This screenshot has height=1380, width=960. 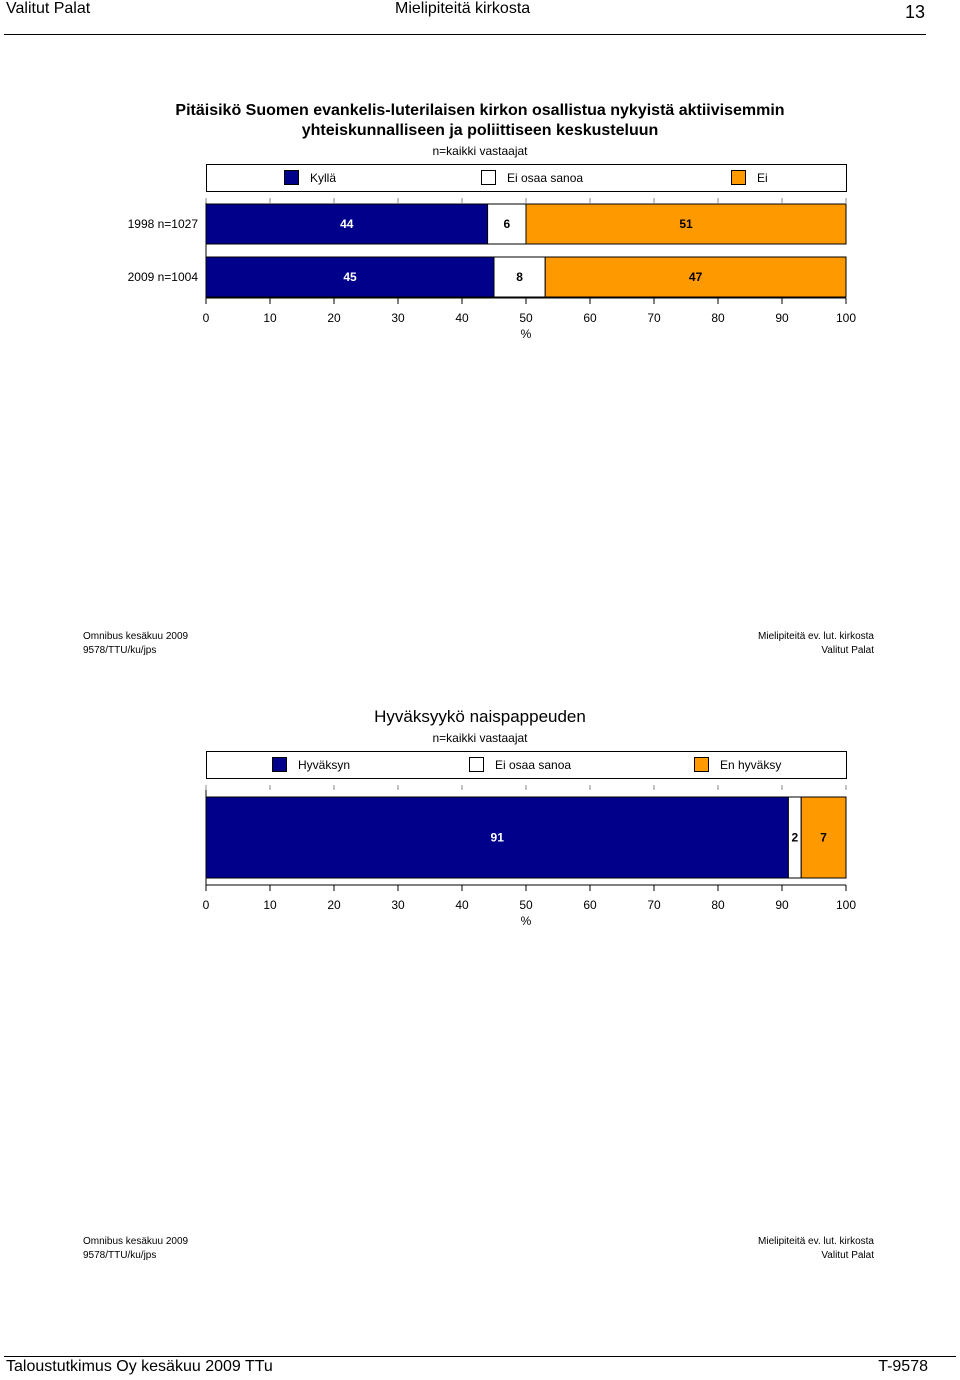 What do you see at coordinates (480, 151) in the screenshot?
I see `chart1-subtitle: n=kaikki vastaajat` at bounding box center [480, 151].